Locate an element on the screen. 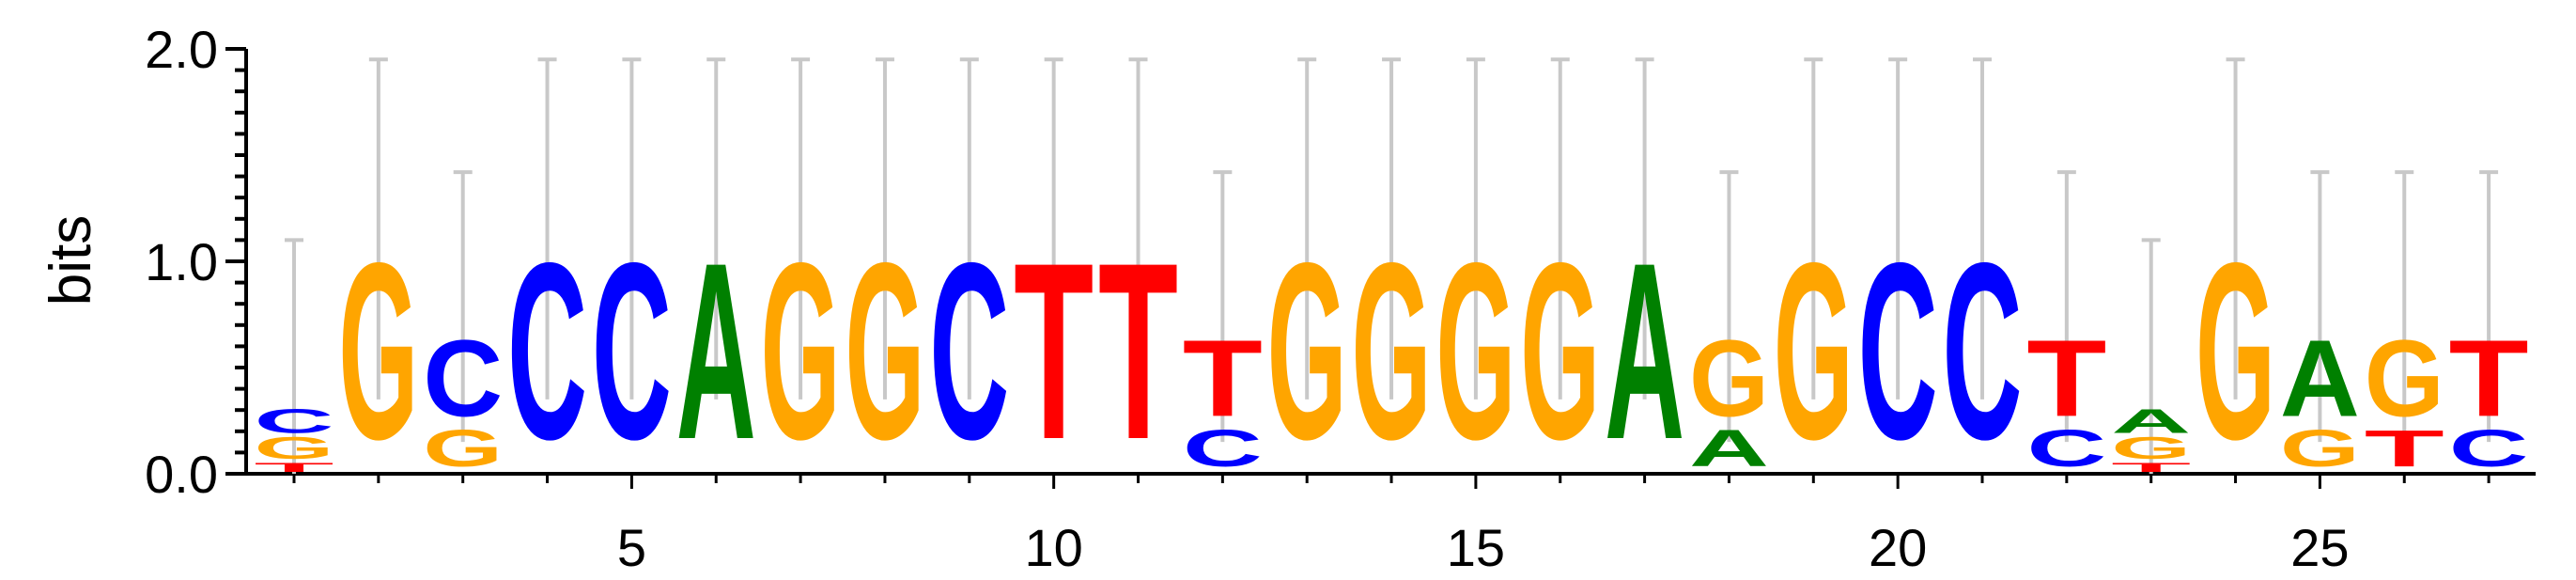  x-tick-label: 15 is located at coordinates (1476, 547).